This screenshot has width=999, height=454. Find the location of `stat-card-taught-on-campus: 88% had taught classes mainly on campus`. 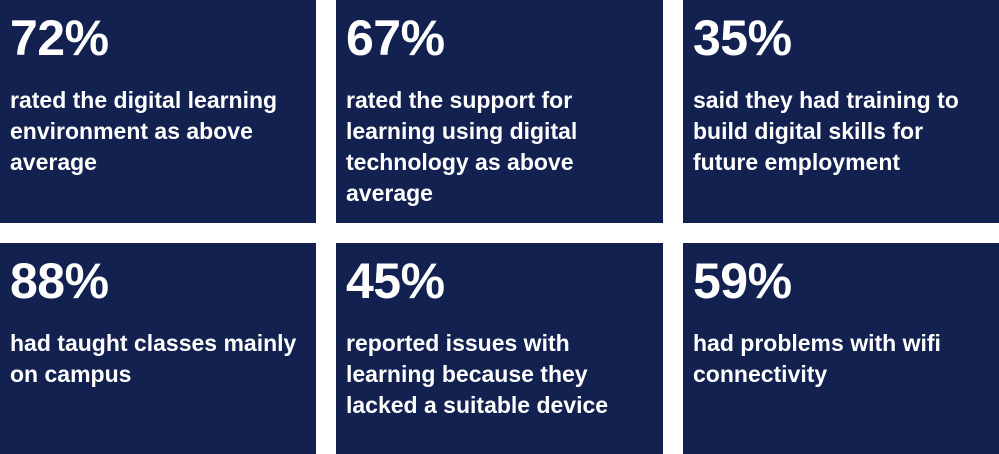

stat-card-taught-on-campus: 88% had taught classes mainly on campus is located at coordinates (158, 348).